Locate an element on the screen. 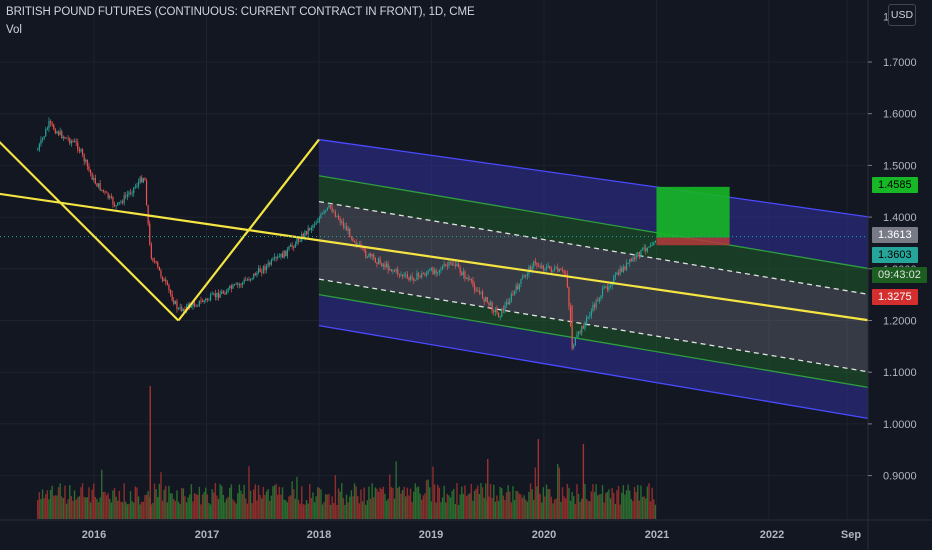 This screenshot has width=932, height=550. currency-button: USD is located at coordinates (902, 15).